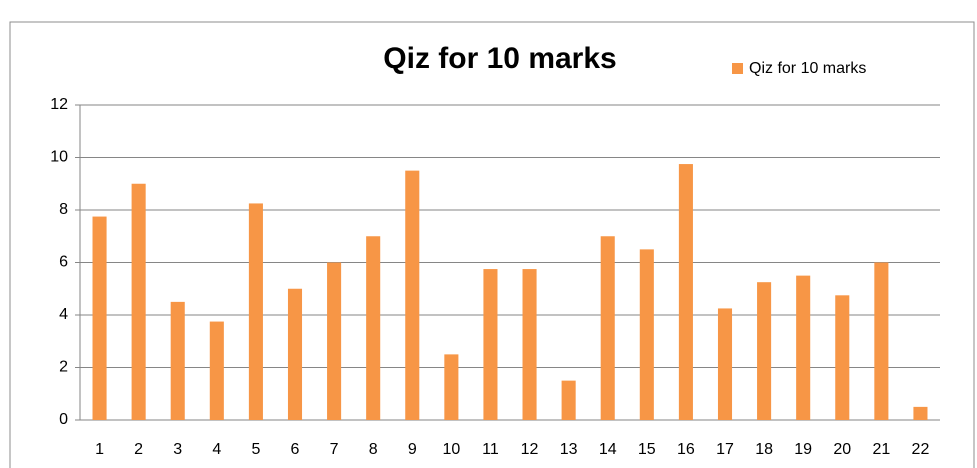 The height and width of the screenshot is (468, 977). I want to click on x-tick-label: 20, so click(842, 449).